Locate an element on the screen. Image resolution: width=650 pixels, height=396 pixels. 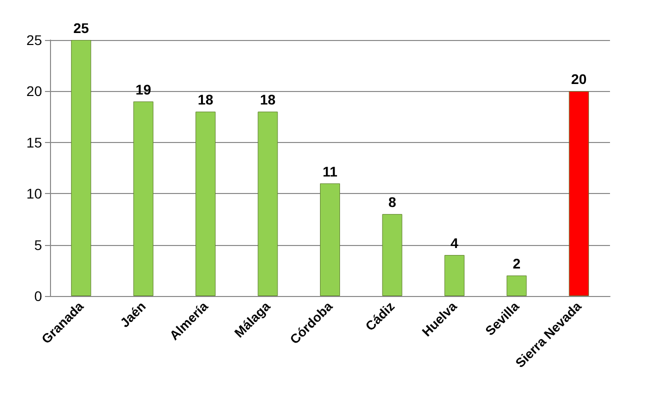
y-tick-label: 10 is located at coordinates (34, 194).